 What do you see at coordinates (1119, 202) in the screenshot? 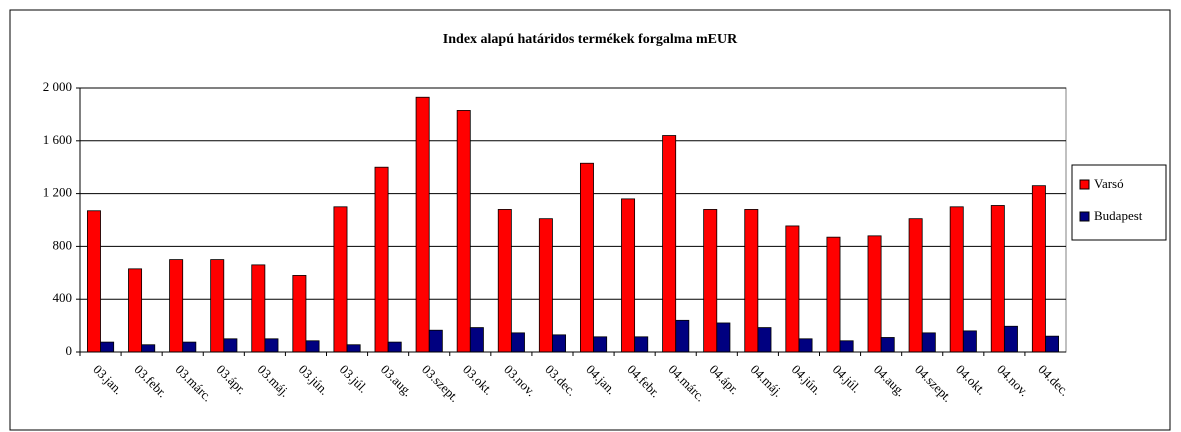
I see `legend-box` at bounding box center [1119, 202].